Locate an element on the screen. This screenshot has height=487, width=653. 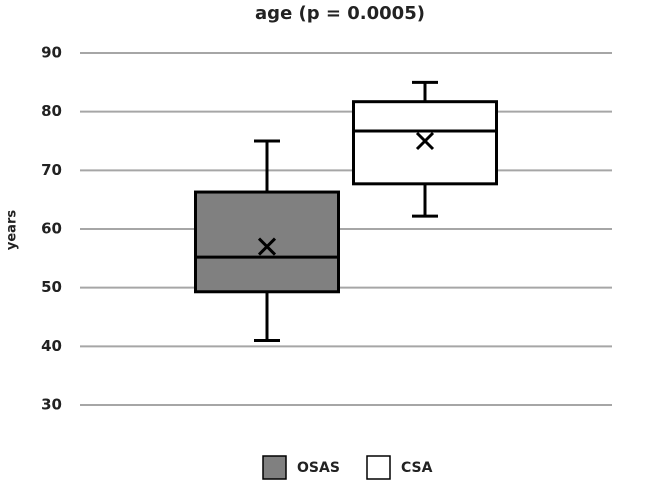
legend-label: OSAS is located at coordinates (318, 468).